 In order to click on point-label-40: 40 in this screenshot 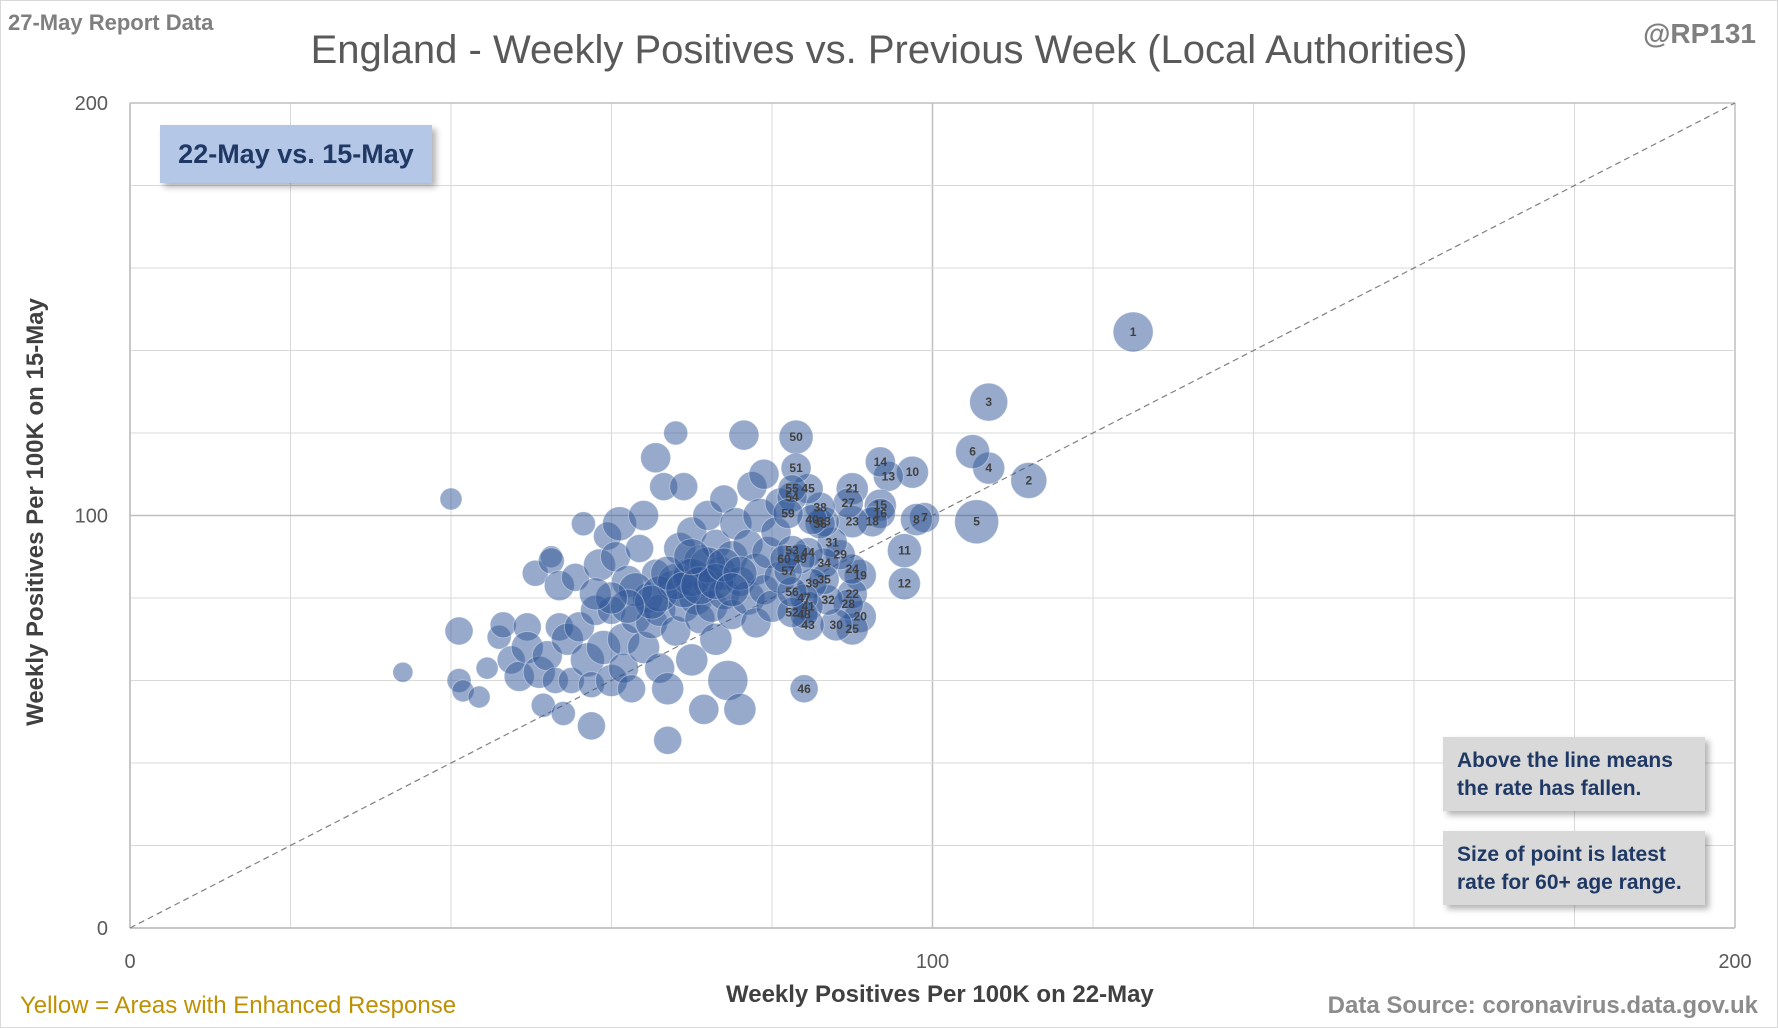, I will do `click(812, 520)`.